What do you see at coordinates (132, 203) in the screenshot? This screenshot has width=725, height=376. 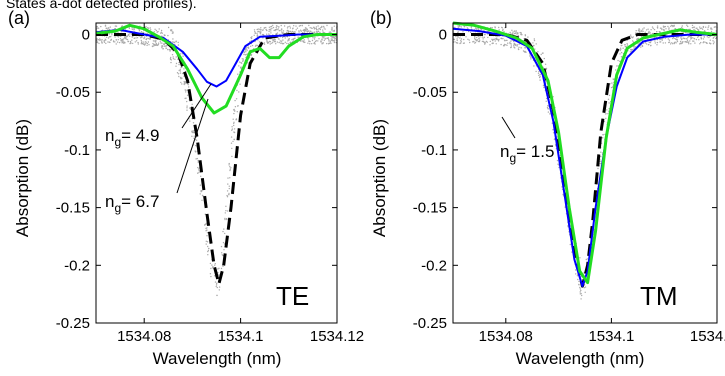 I see `annotation-label: ng= 6.7` at bounding box center [132, 203].